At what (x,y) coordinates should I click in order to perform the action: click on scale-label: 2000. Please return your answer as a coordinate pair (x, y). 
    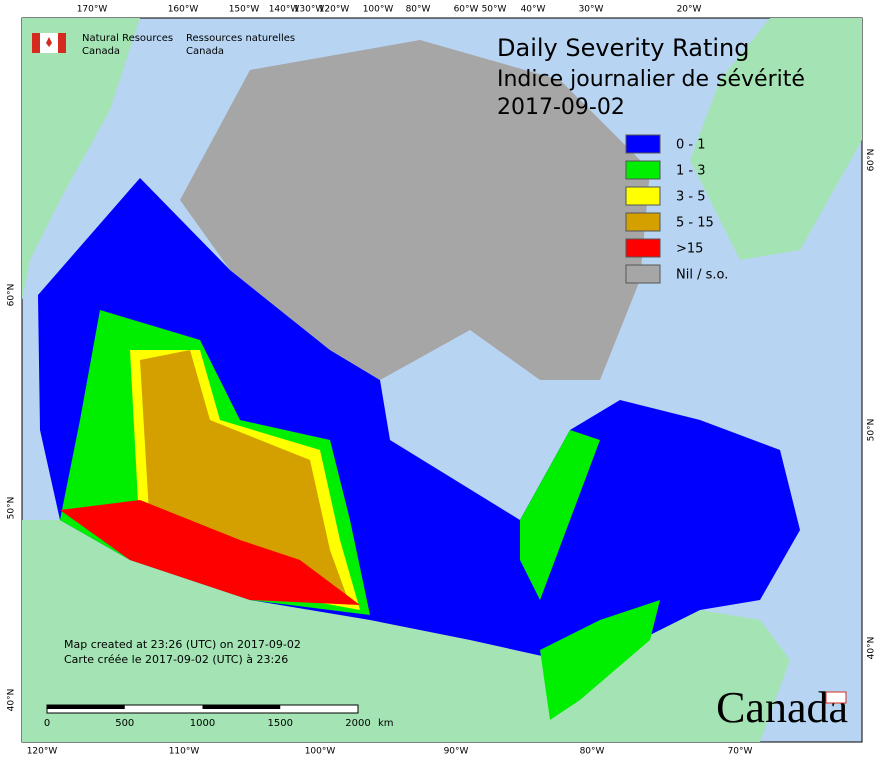
    Looking at the image, I should click on (357, 723).